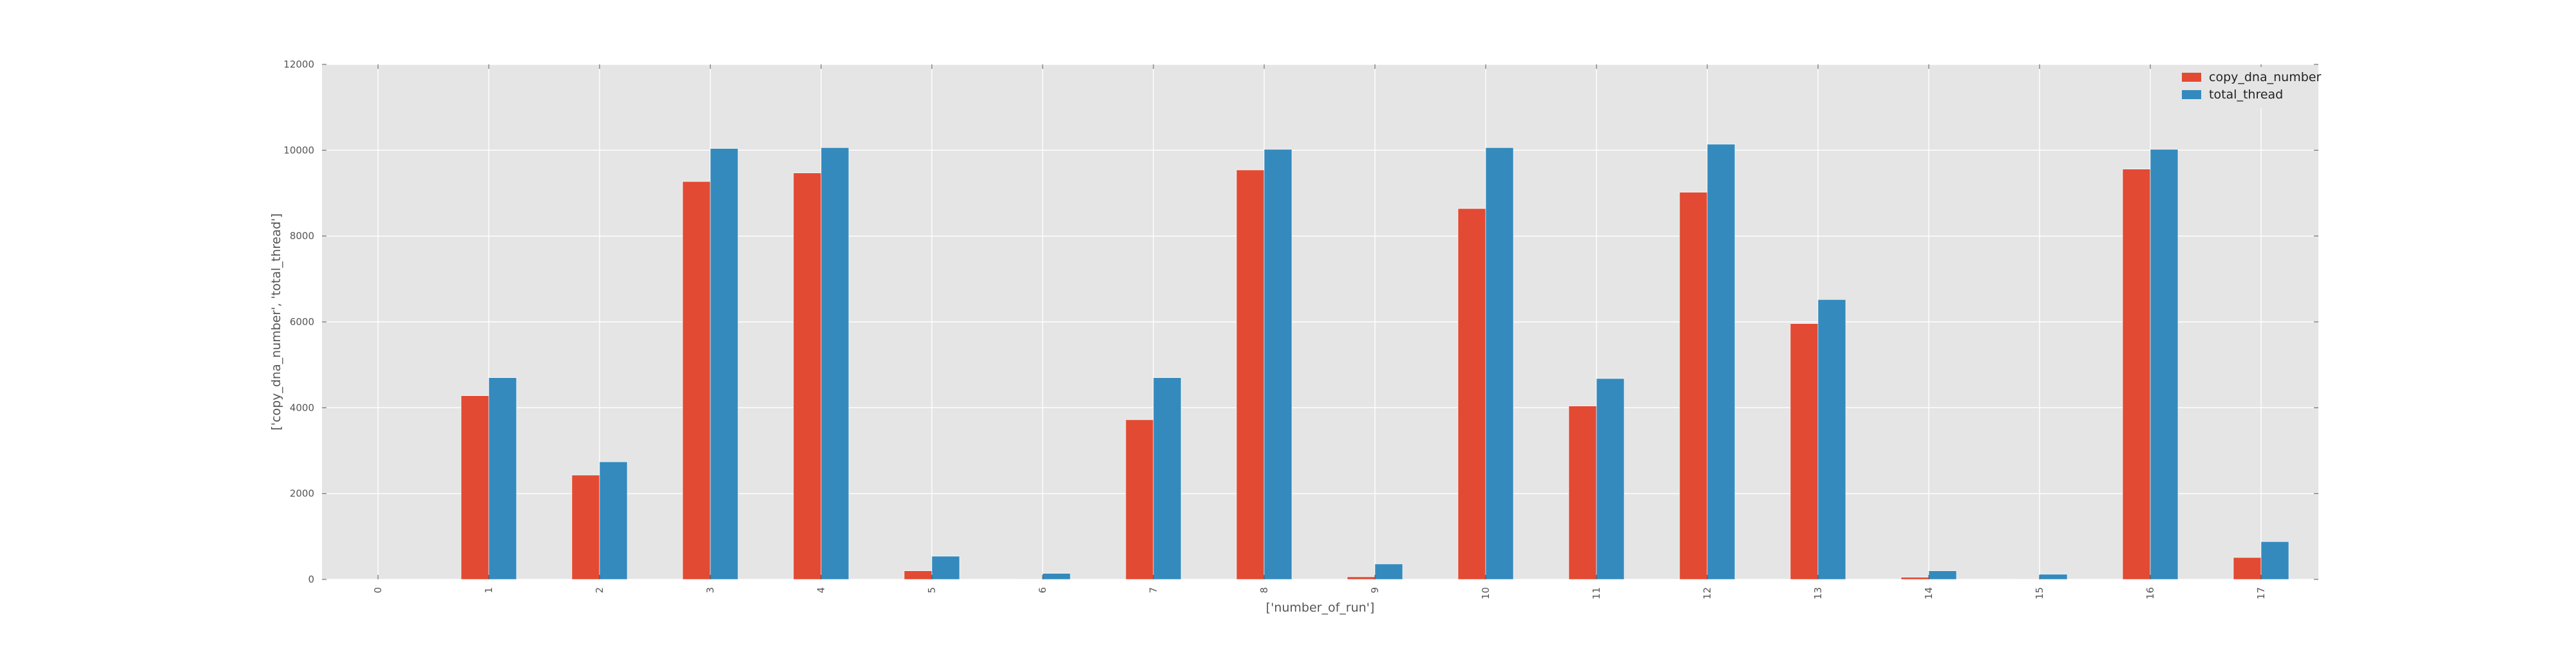 The height and width of the screenshot is (647, 2576). What do you see at coordinates (2246, 95) in the screenshot?
I see `legend-label-total-thread: total_thread` at bounding box center [2246, 95].